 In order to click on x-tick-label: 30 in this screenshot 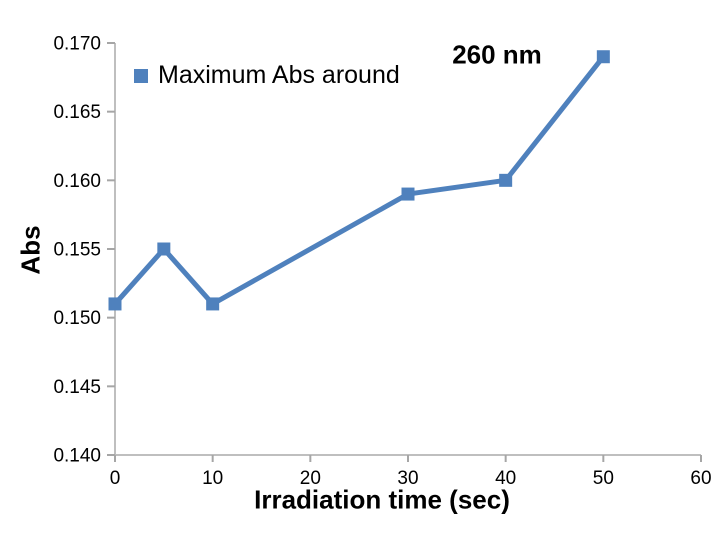, I will do `click(407, 478)`.